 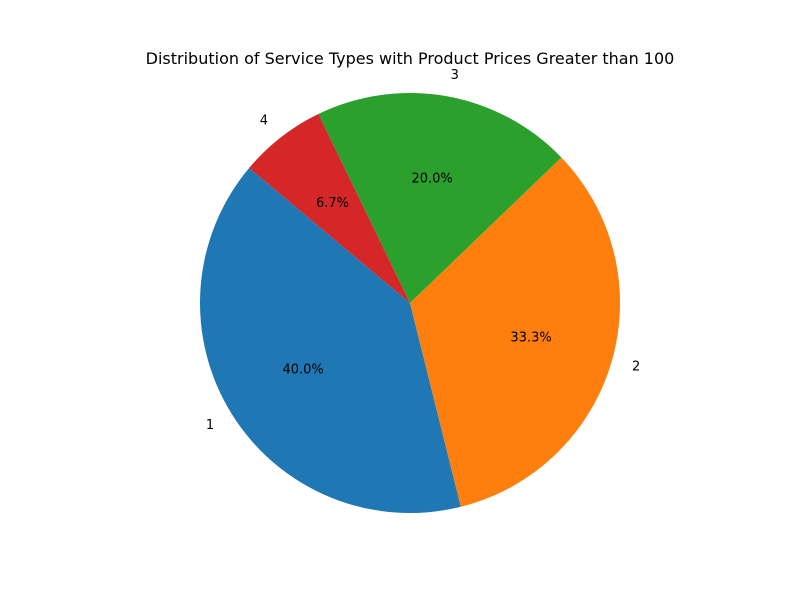 What do you see at coordinates (455, 75) in the screenshot?
I see `slice-label-3: 3` at bounding box center [455, 75].